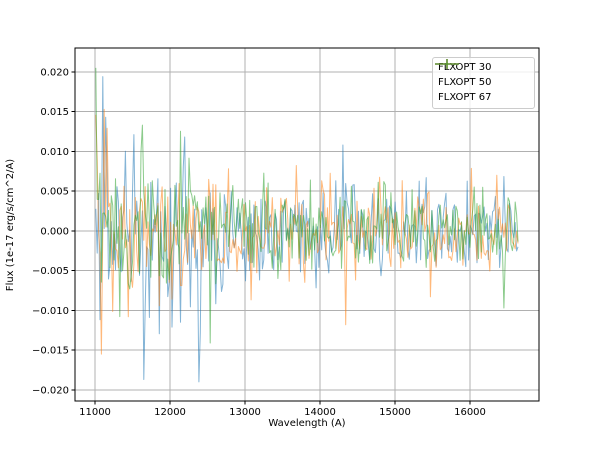  What do you see at coordinates (447, 64) in the screenshot?
I see `errorbar-marker-icon` at bounding box center [447, 64].